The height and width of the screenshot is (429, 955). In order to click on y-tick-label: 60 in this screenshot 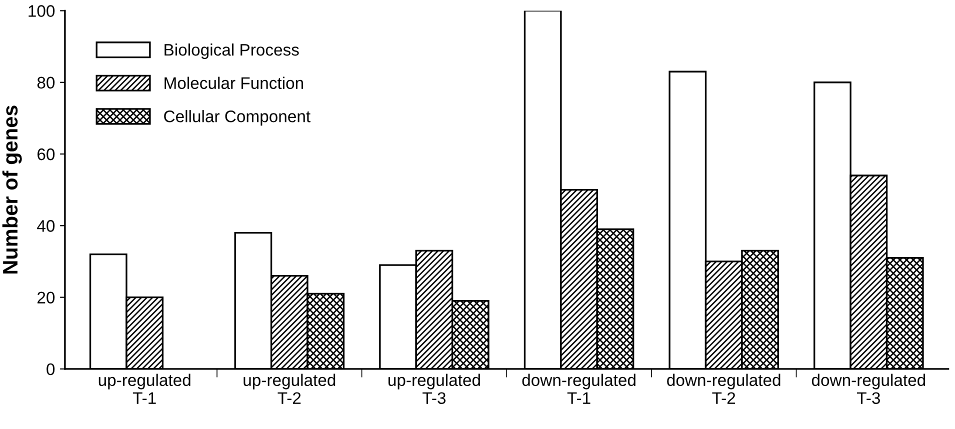, I will do `click(46, 154)`.